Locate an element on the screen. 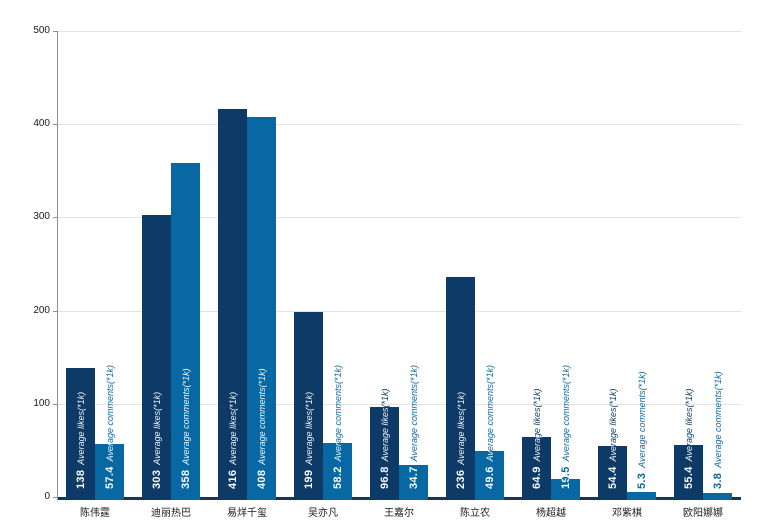  bar-value-label: 358 Average comments(*1k) is located at coordinates (185, 428).